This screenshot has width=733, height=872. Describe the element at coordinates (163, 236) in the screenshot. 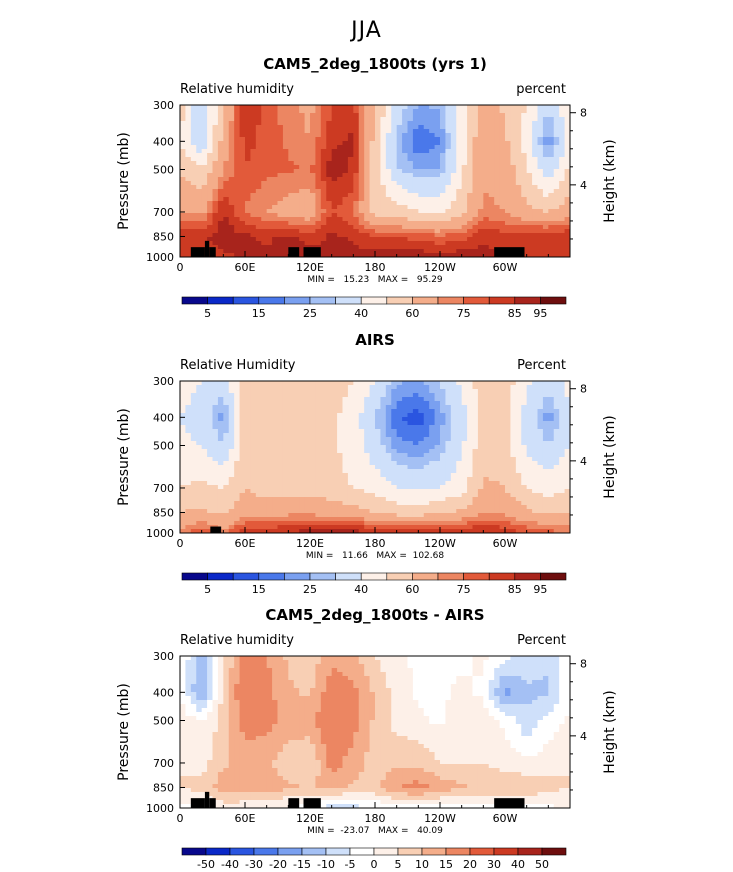

I see `y-tick-label: 850` at that location.